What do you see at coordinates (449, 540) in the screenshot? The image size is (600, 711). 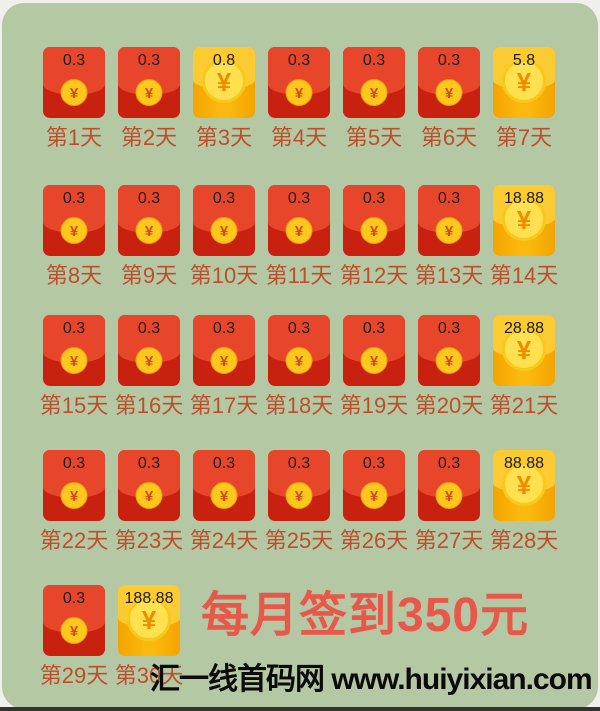 I see `day-label: 第27天` at bounding box center [449, 540].